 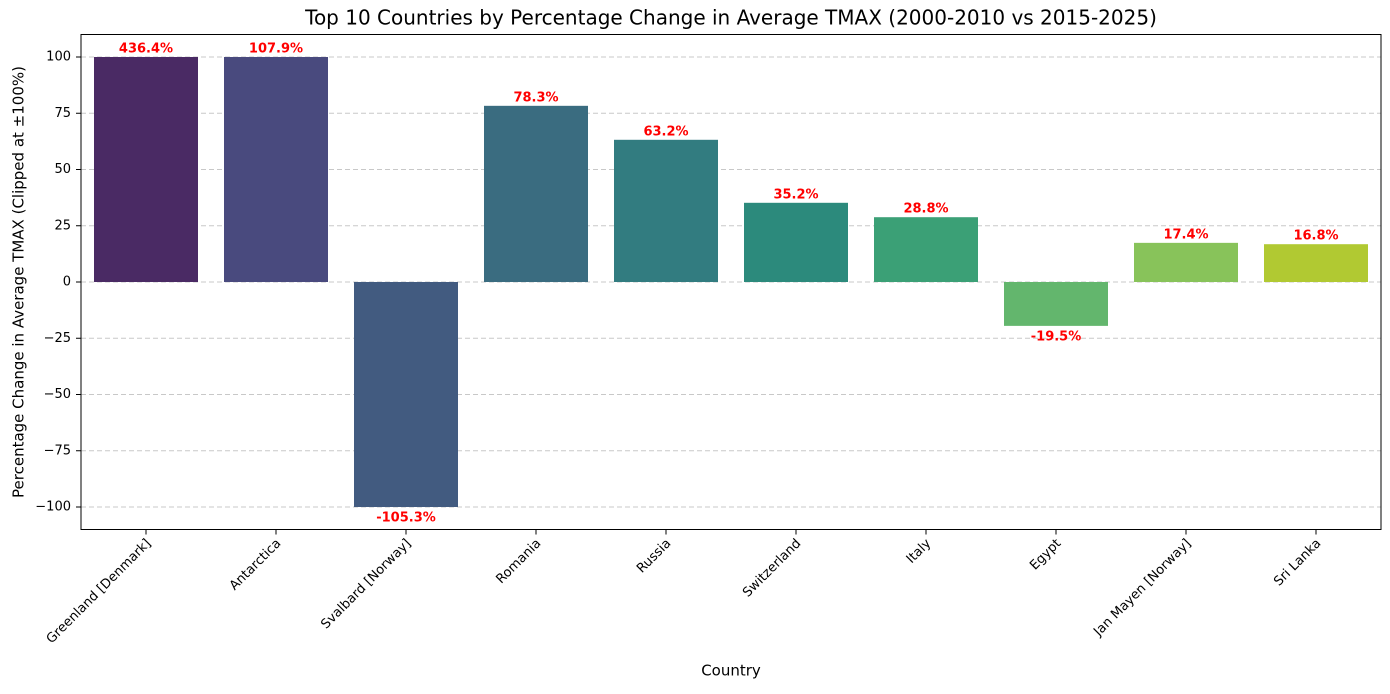 I want to click on x-tick-label: Switzerland, so click(x=772, y=568).